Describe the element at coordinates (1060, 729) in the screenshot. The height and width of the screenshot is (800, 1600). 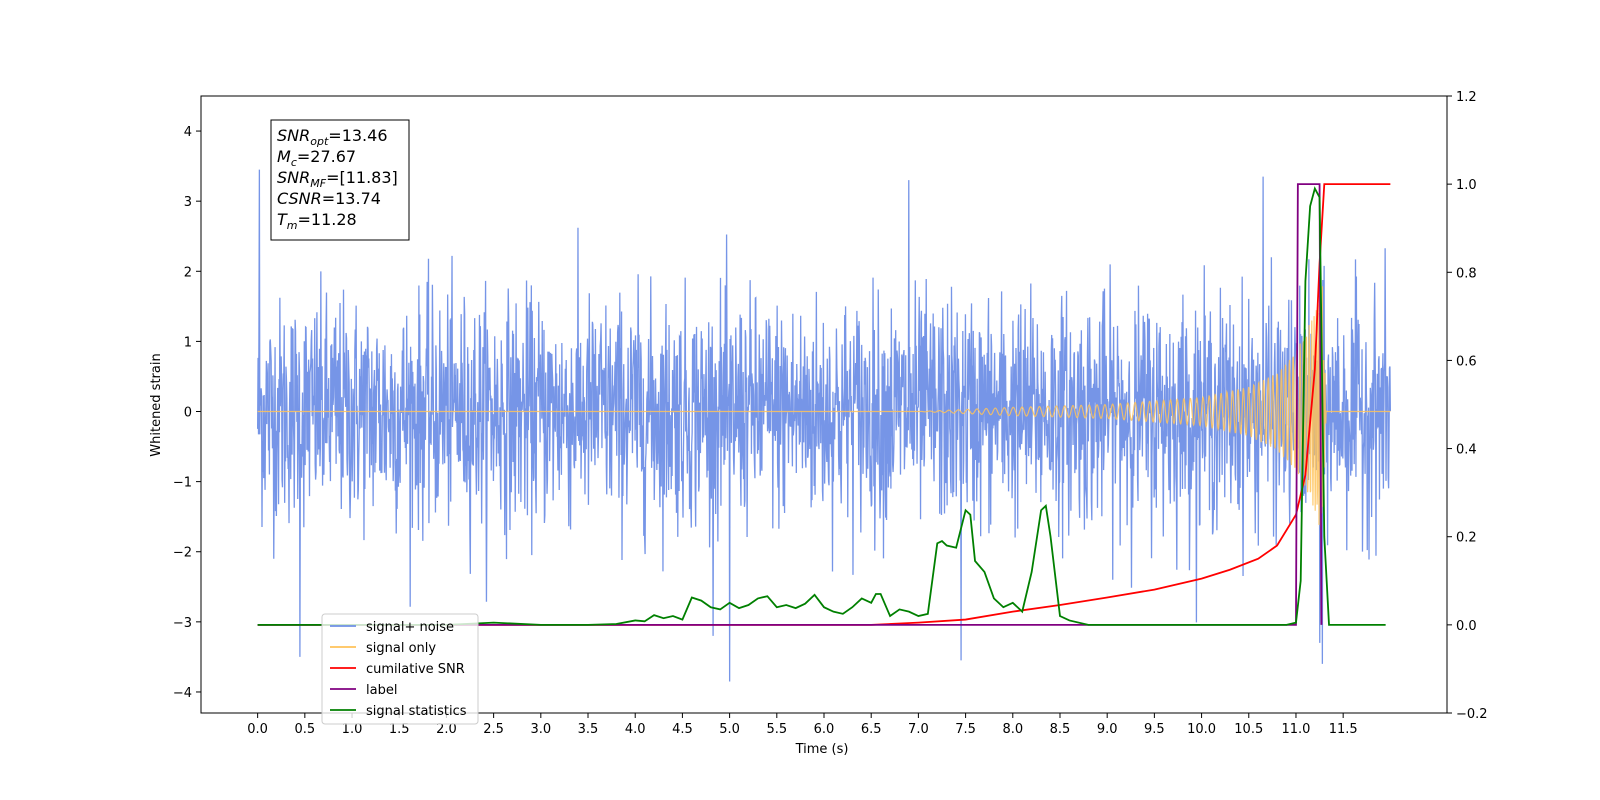
I see `x-tick-label: 8.5` at that location.